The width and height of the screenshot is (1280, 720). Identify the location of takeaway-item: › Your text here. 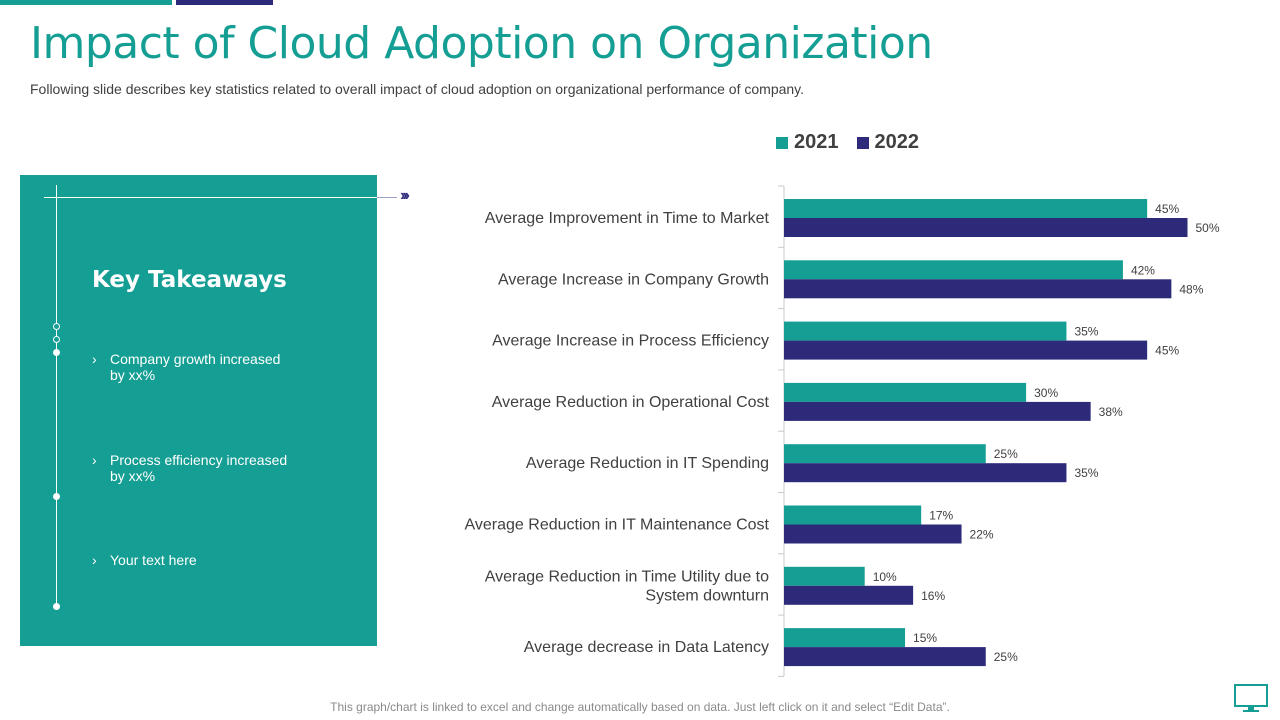
(197, 560).